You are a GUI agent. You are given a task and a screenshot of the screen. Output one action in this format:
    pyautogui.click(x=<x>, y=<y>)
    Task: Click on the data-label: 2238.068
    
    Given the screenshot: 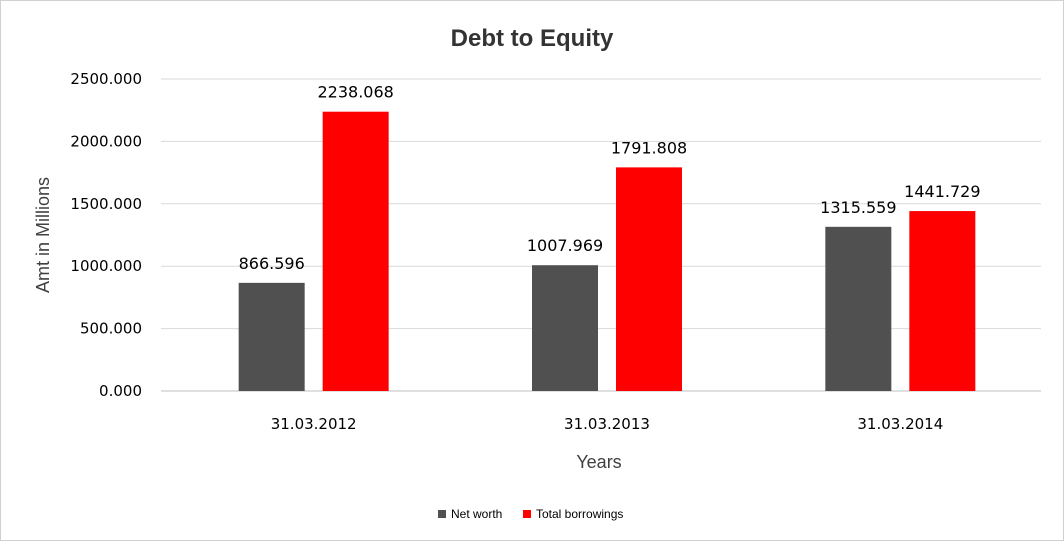 What is the action you would take?
    pyautogui.click(x=355, y=92)
    